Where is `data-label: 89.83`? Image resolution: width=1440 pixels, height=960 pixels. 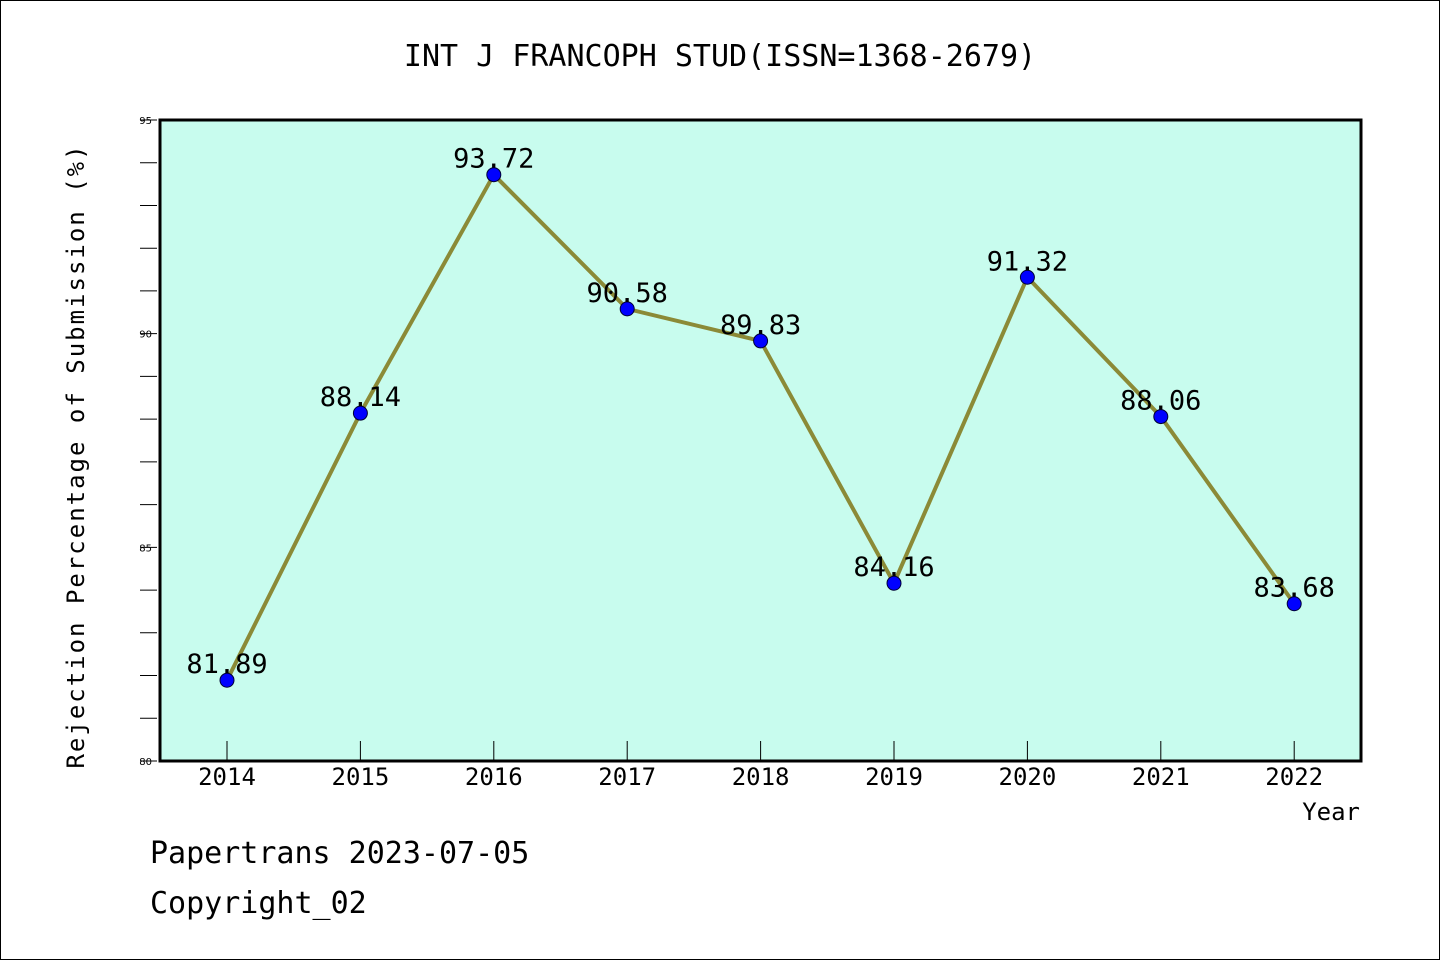
data-label: 89.83 is located at coordinates (760, 325).